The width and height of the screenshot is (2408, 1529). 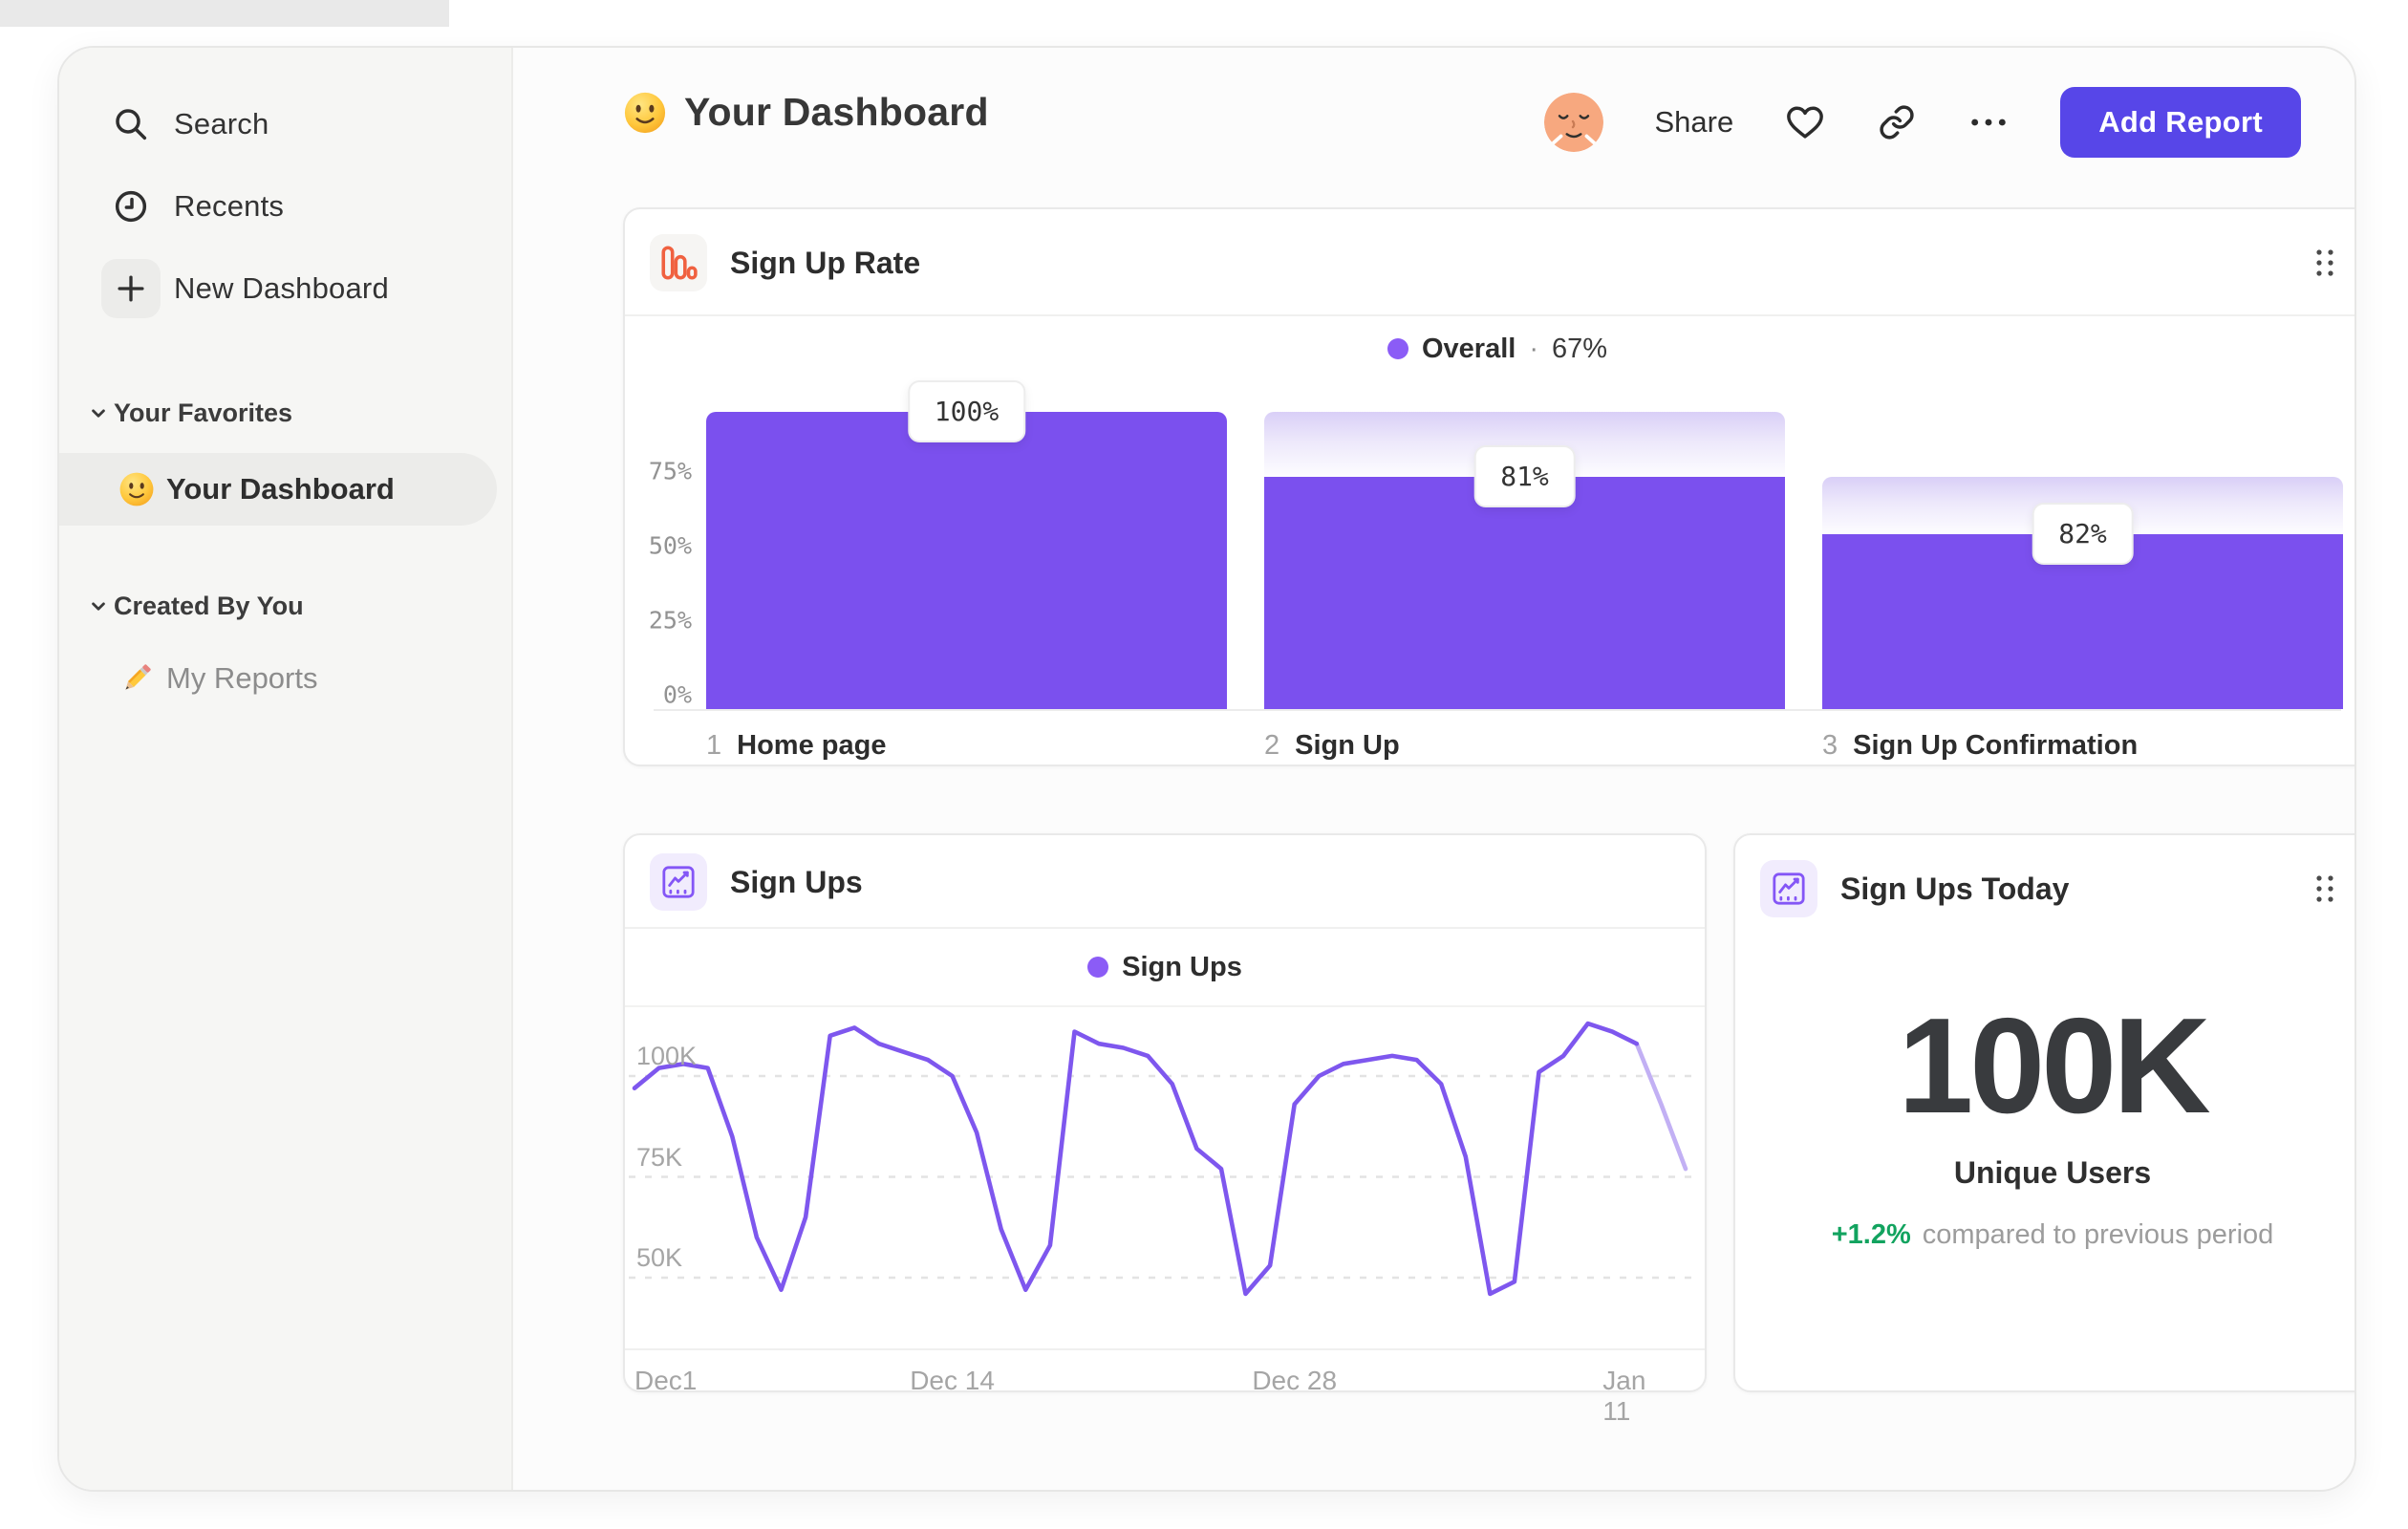 What do you see at coordinates (282, 288) in the screenshot?
I see `sidebar-item-label: New Dashboard` at bounding box center [282, 288].